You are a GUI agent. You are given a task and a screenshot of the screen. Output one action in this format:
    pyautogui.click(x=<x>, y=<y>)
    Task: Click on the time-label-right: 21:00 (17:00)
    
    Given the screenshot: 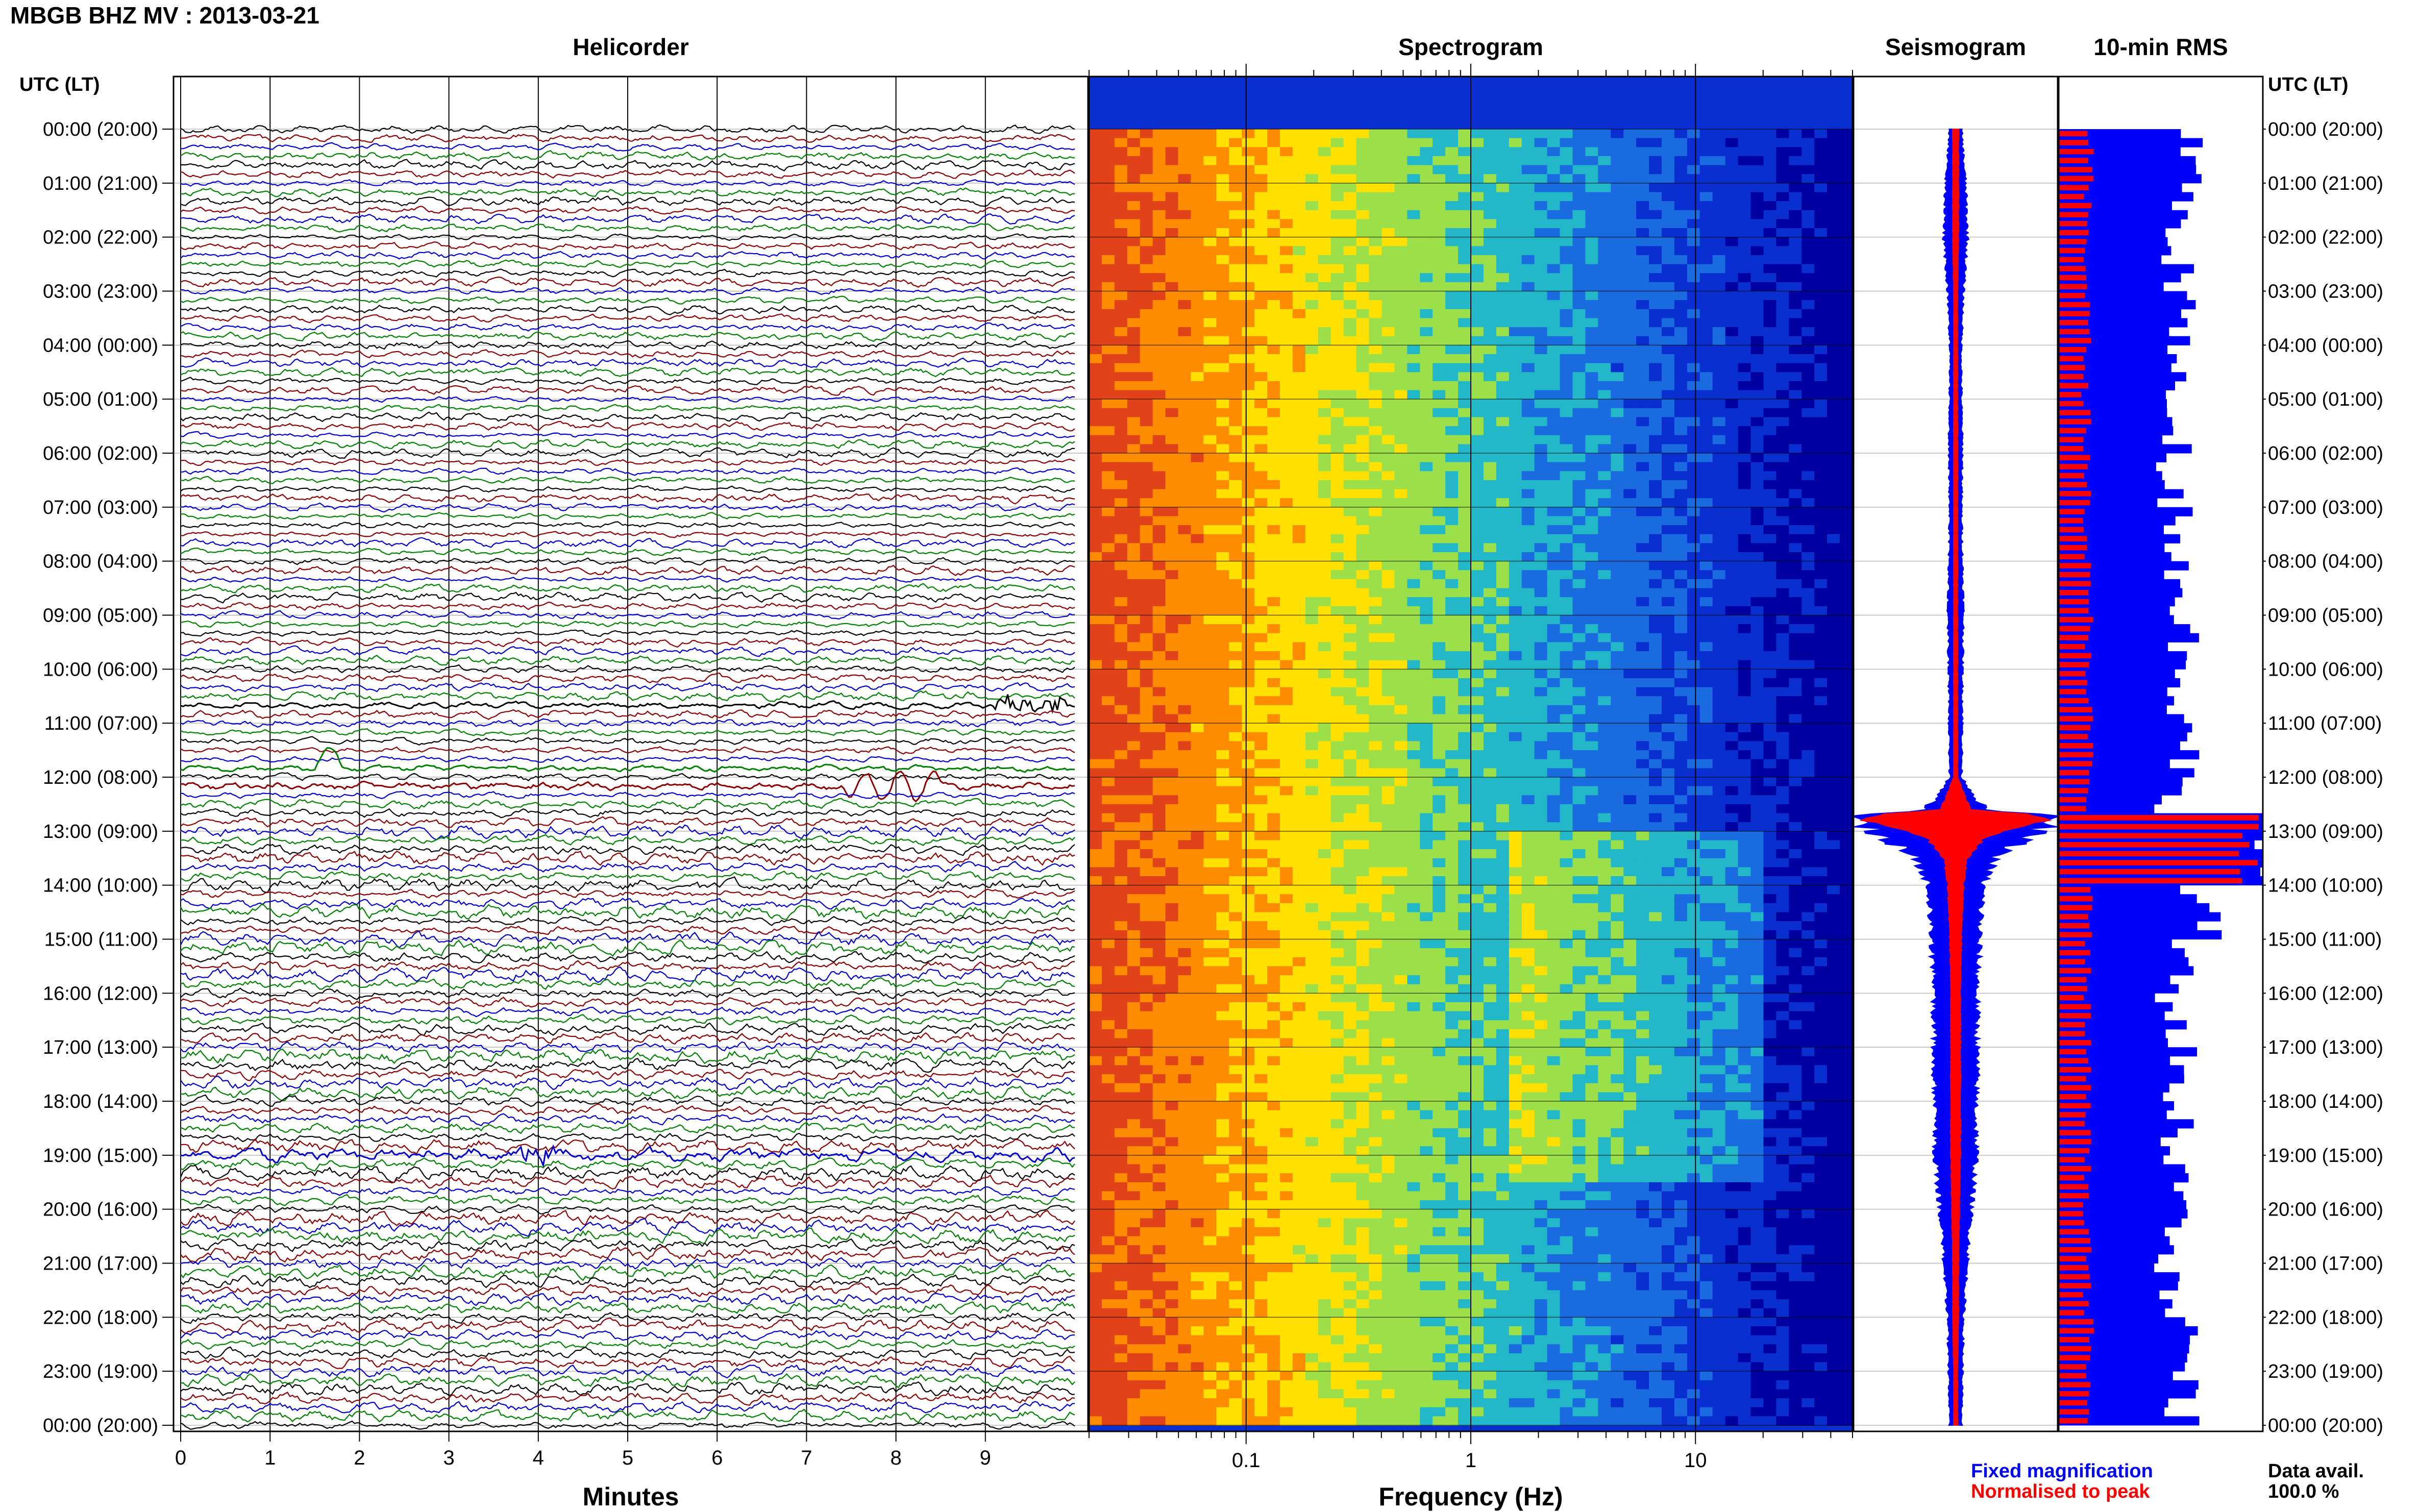 What is the action you would take?
    pyautogui.click(x=2325, y=1264)
    